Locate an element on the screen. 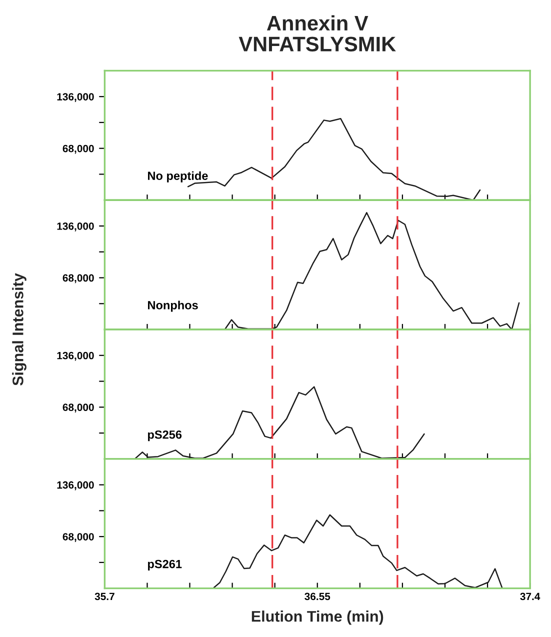  x-tick-label: 37.4 is located at coordinates (530, 596).